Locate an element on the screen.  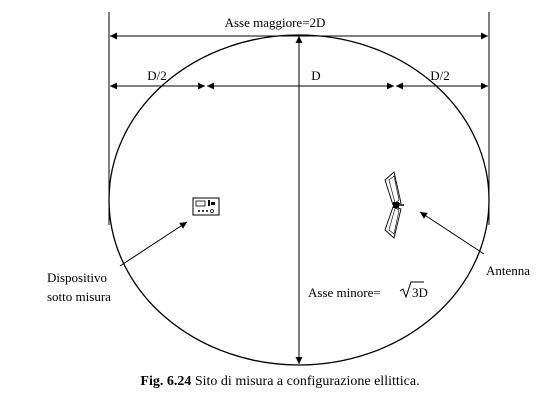
device-leader-arrow is located at coordinates (153, 244).